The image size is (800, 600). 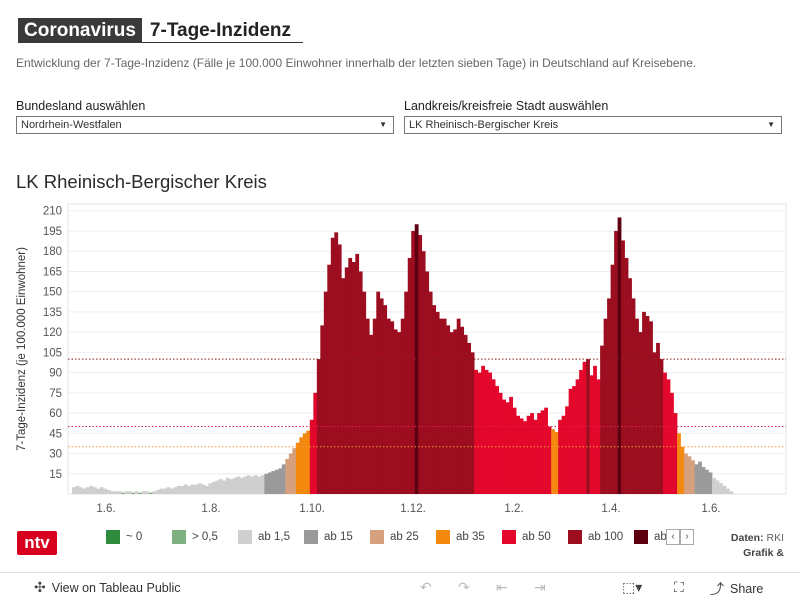 What do you see at coordinates (601, 537) in the screenshot?
I see `legend-item: ab 100` at bounding box center [601, 537].